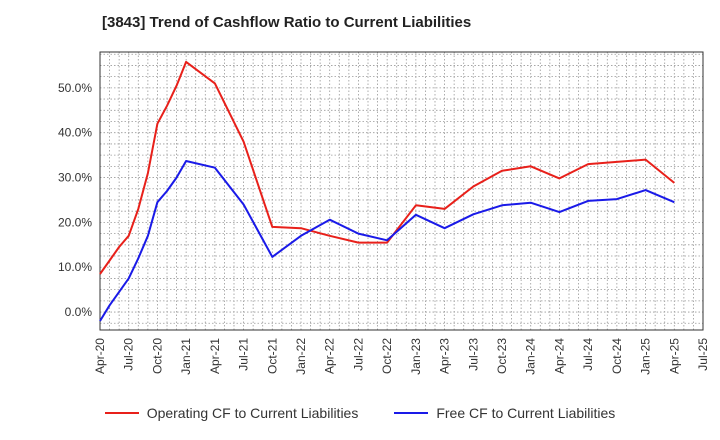 The width and height of the screenshot is (720, 440). I want to click on x-tick-label: Oct-24, so click(617, 356).